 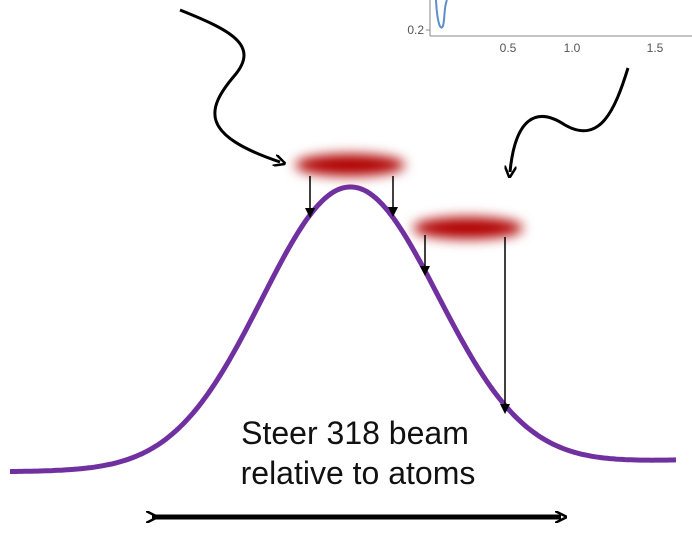 What do you see at coordinates (572, 48) in the screenshot?
I see `inset-x-tick-label: 1.0` at bounding box center [572, 48].